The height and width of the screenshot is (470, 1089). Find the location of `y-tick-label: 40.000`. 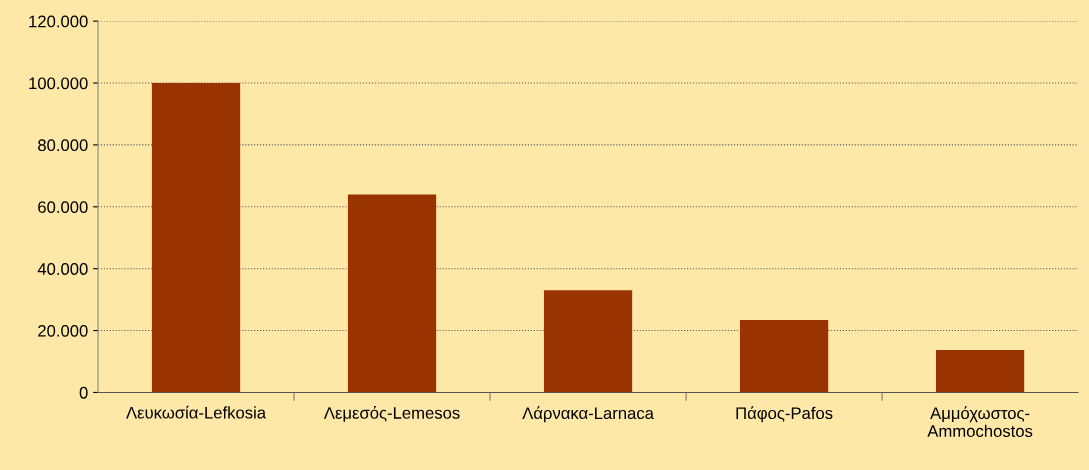

y-tick-label: 40.000 is located at coordinates (62, 269).